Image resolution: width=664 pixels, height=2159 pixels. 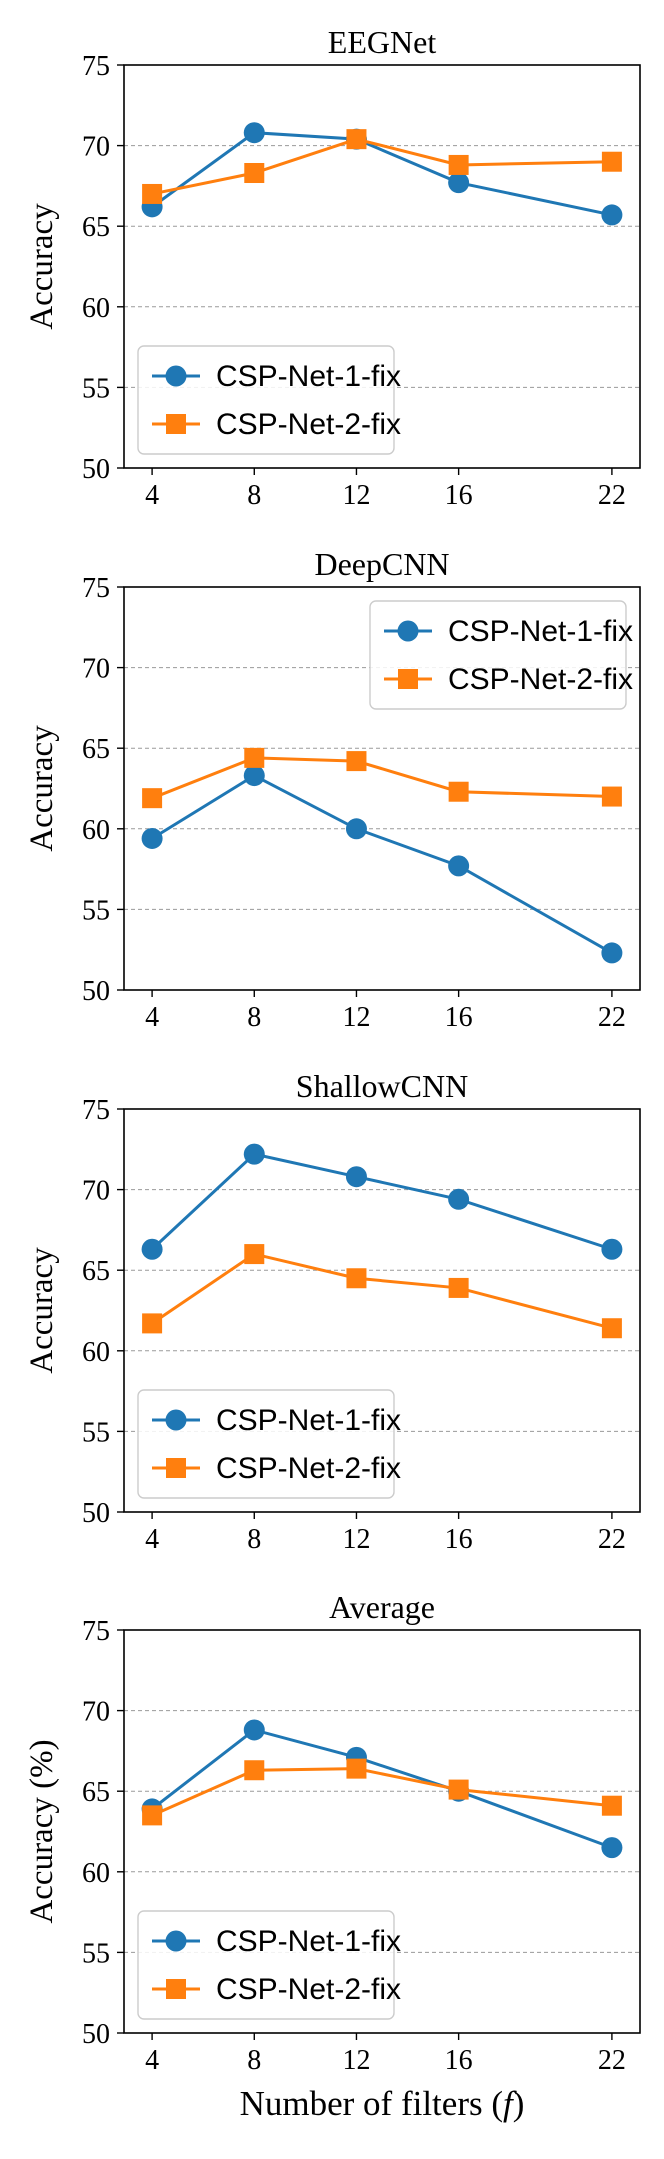 What do you see at coordinates (42, 788) in the screenshot?
I see `y-axis-label: Accuracy` at bounding box center [42, 788].